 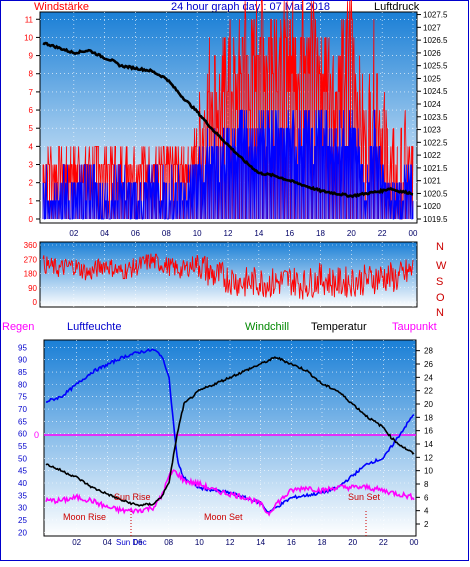 I want to click on temperature-tick-label: 18, so click(x=428, y=417).